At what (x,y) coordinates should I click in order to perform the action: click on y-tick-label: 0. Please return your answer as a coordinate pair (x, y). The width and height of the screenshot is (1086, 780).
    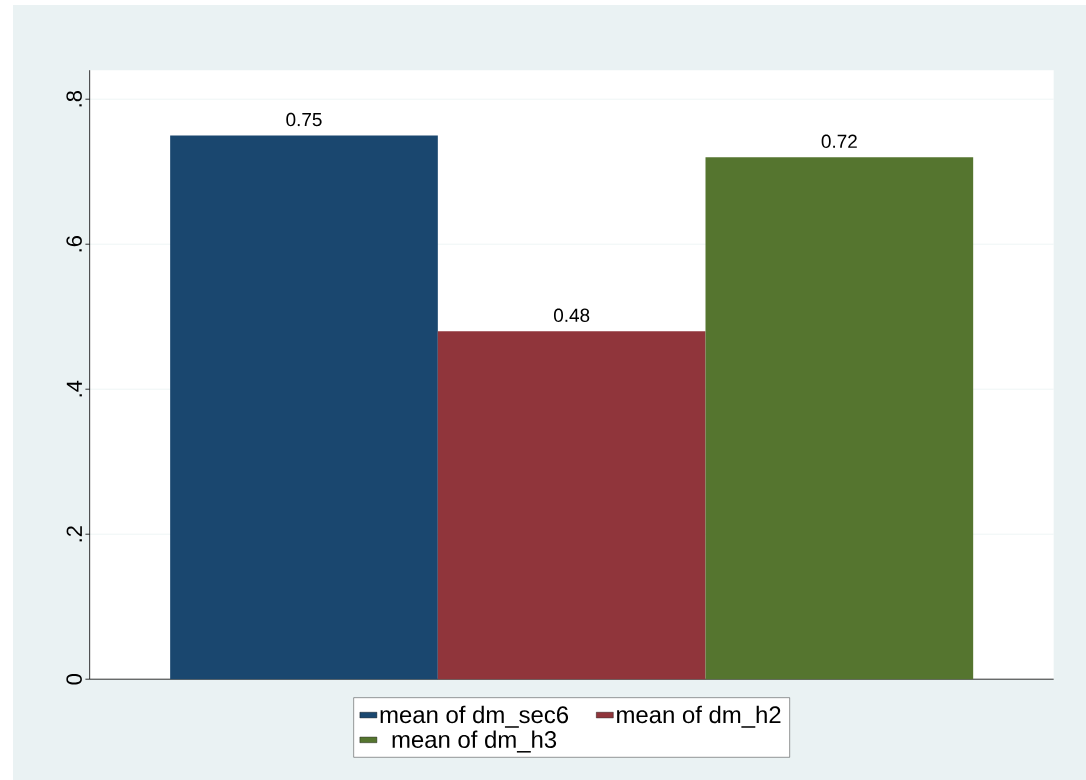
    Looking at the image, I should click on (74, 679).